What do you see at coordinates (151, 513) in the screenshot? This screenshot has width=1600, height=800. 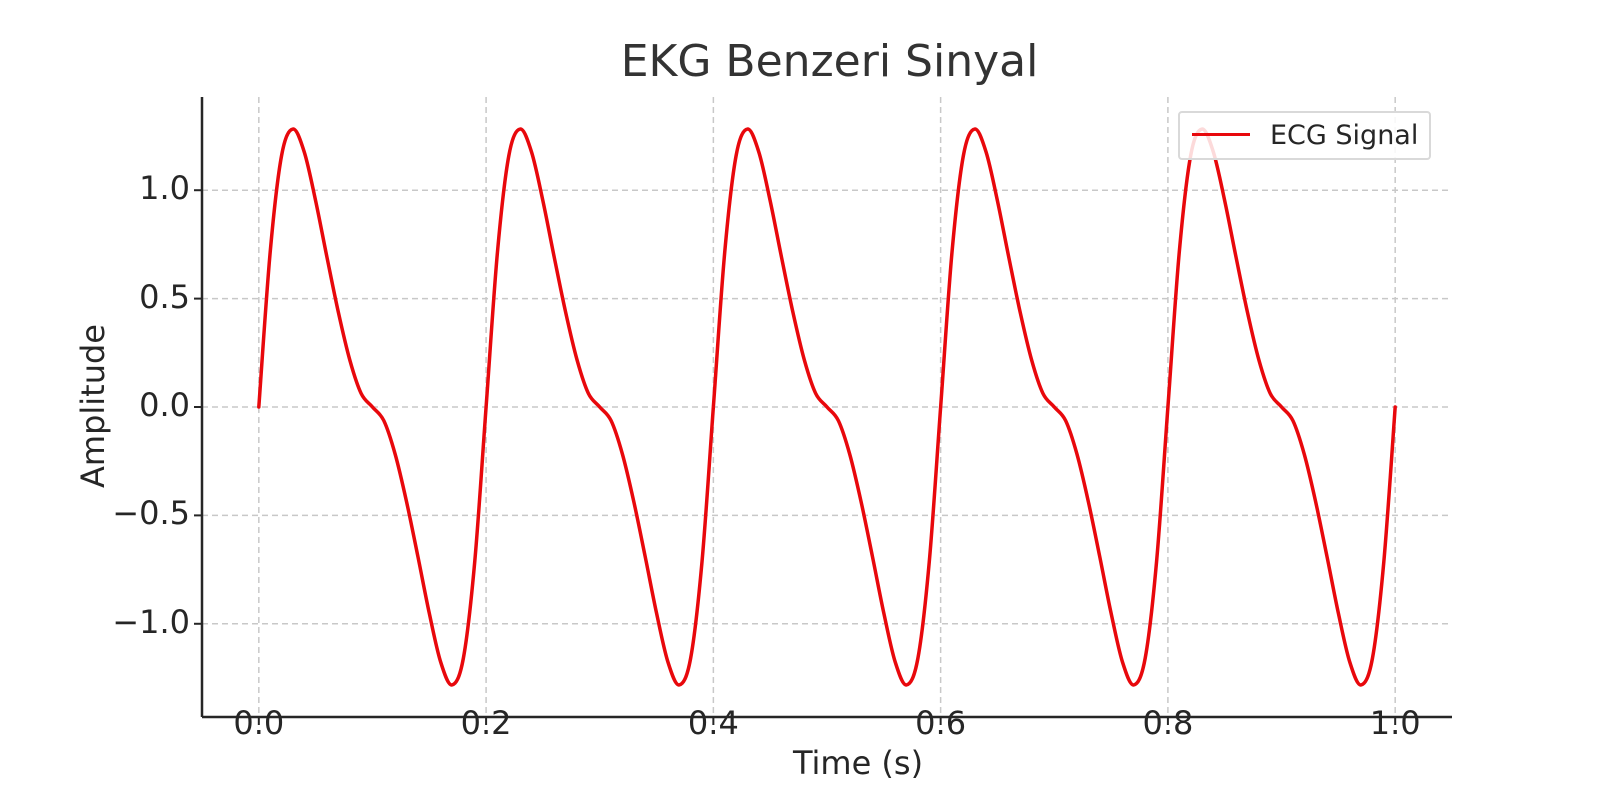 I see `y-tick-label: −0.5` at bounding box center [151, 513].